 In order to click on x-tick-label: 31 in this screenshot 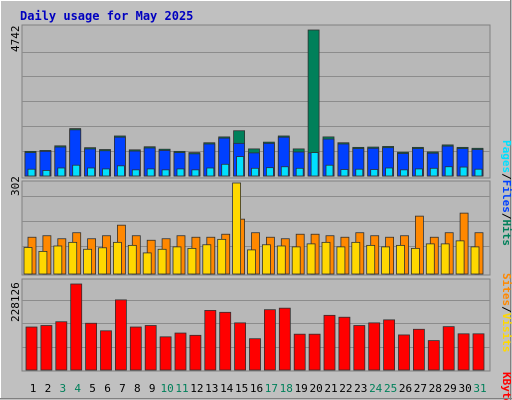, I will do `click(479, 388)`.